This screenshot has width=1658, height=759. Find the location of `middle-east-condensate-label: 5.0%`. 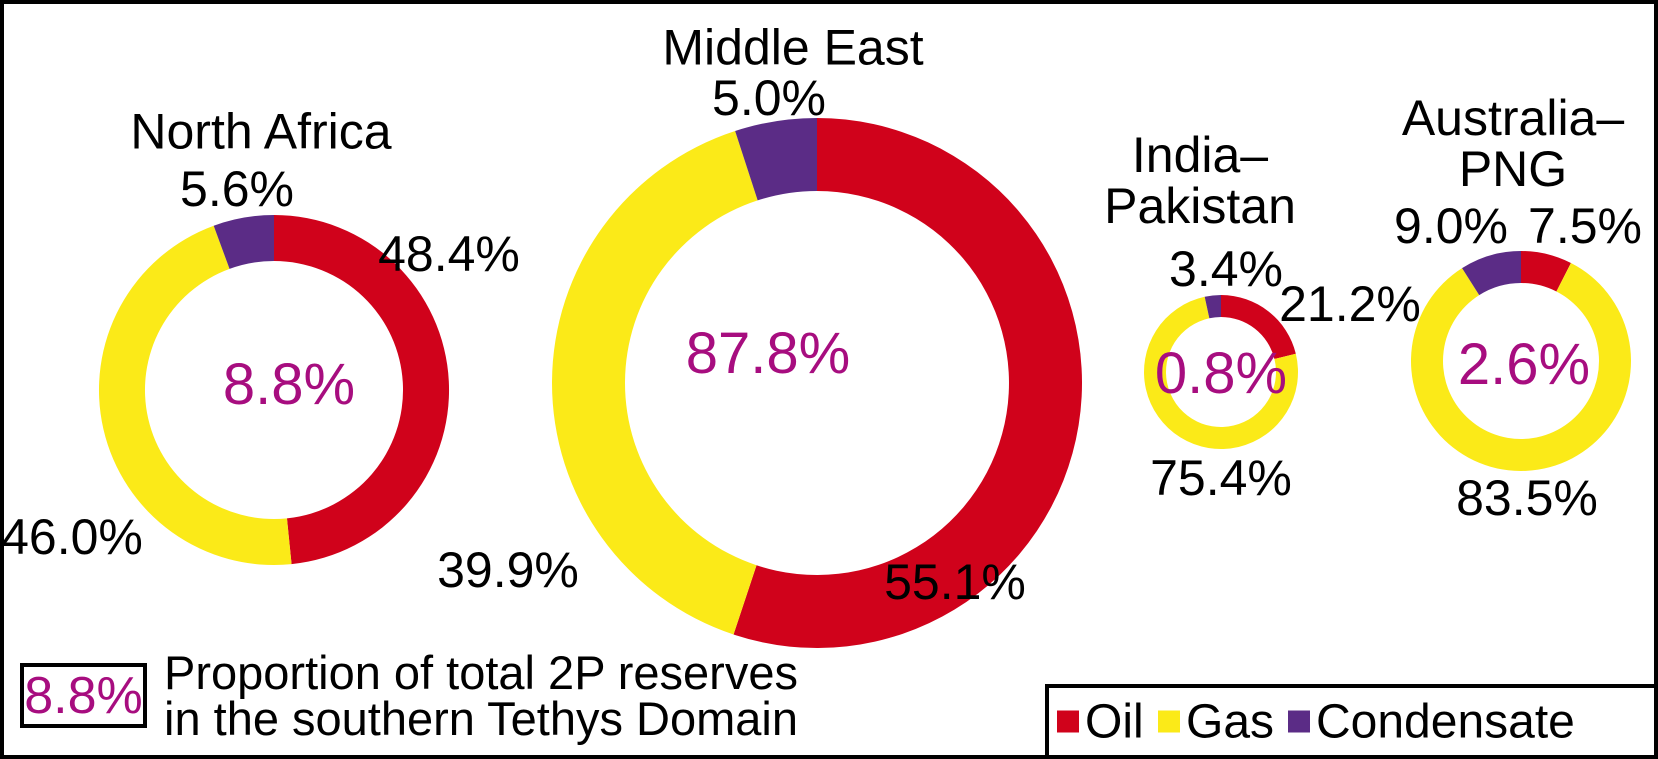

middle-east-condensate-label: 5.0% is located at coordinates (769, 98).